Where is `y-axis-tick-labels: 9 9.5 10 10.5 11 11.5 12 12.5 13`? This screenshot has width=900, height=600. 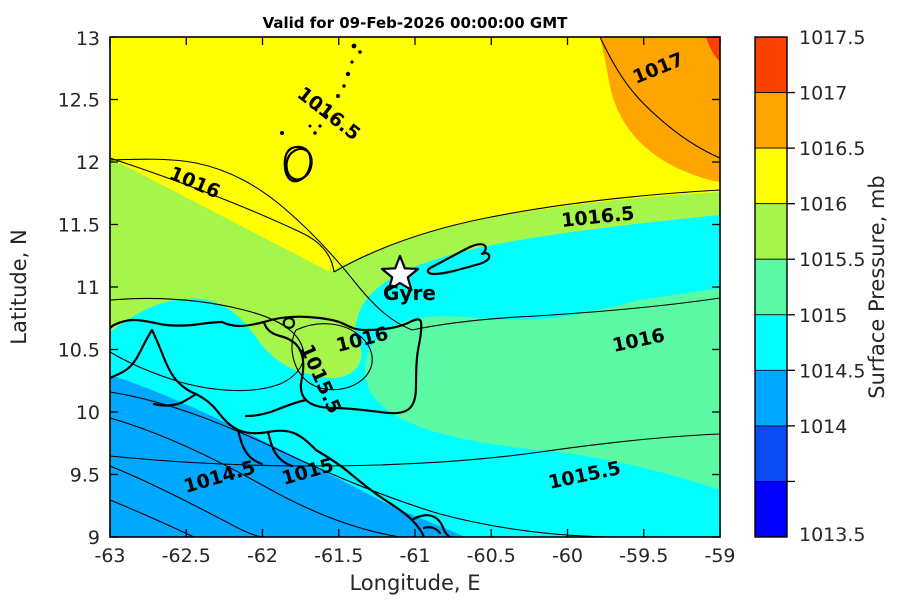
y-axis-tick-labels: 9 9.5 10 10.5 11 11.5 12 12.5 13 is located at coordinates (79, 288).